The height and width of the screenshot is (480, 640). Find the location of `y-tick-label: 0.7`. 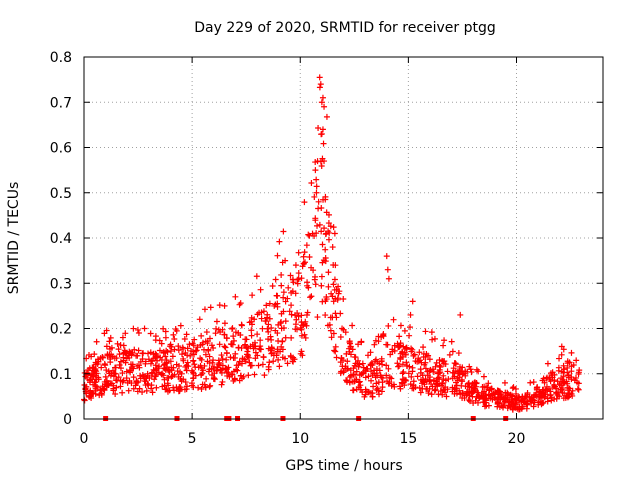

y-tick-label: 0.7 is located at coordinates (61, 103).